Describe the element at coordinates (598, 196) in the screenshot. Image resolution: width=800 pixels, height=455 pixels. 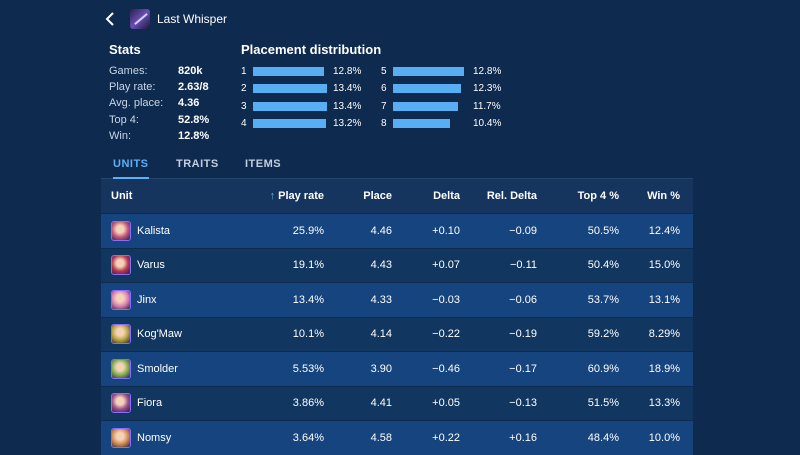
I see `column-header-top4: Top 4 %` at that location.